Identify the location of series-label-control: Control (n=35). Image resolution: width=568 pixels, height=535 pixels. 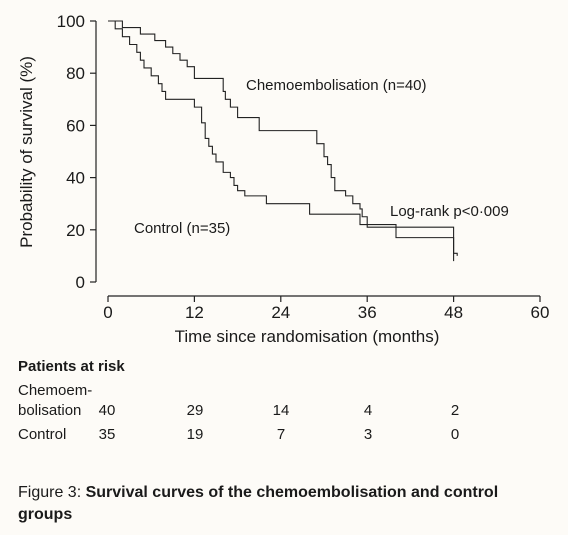
(182, 228).